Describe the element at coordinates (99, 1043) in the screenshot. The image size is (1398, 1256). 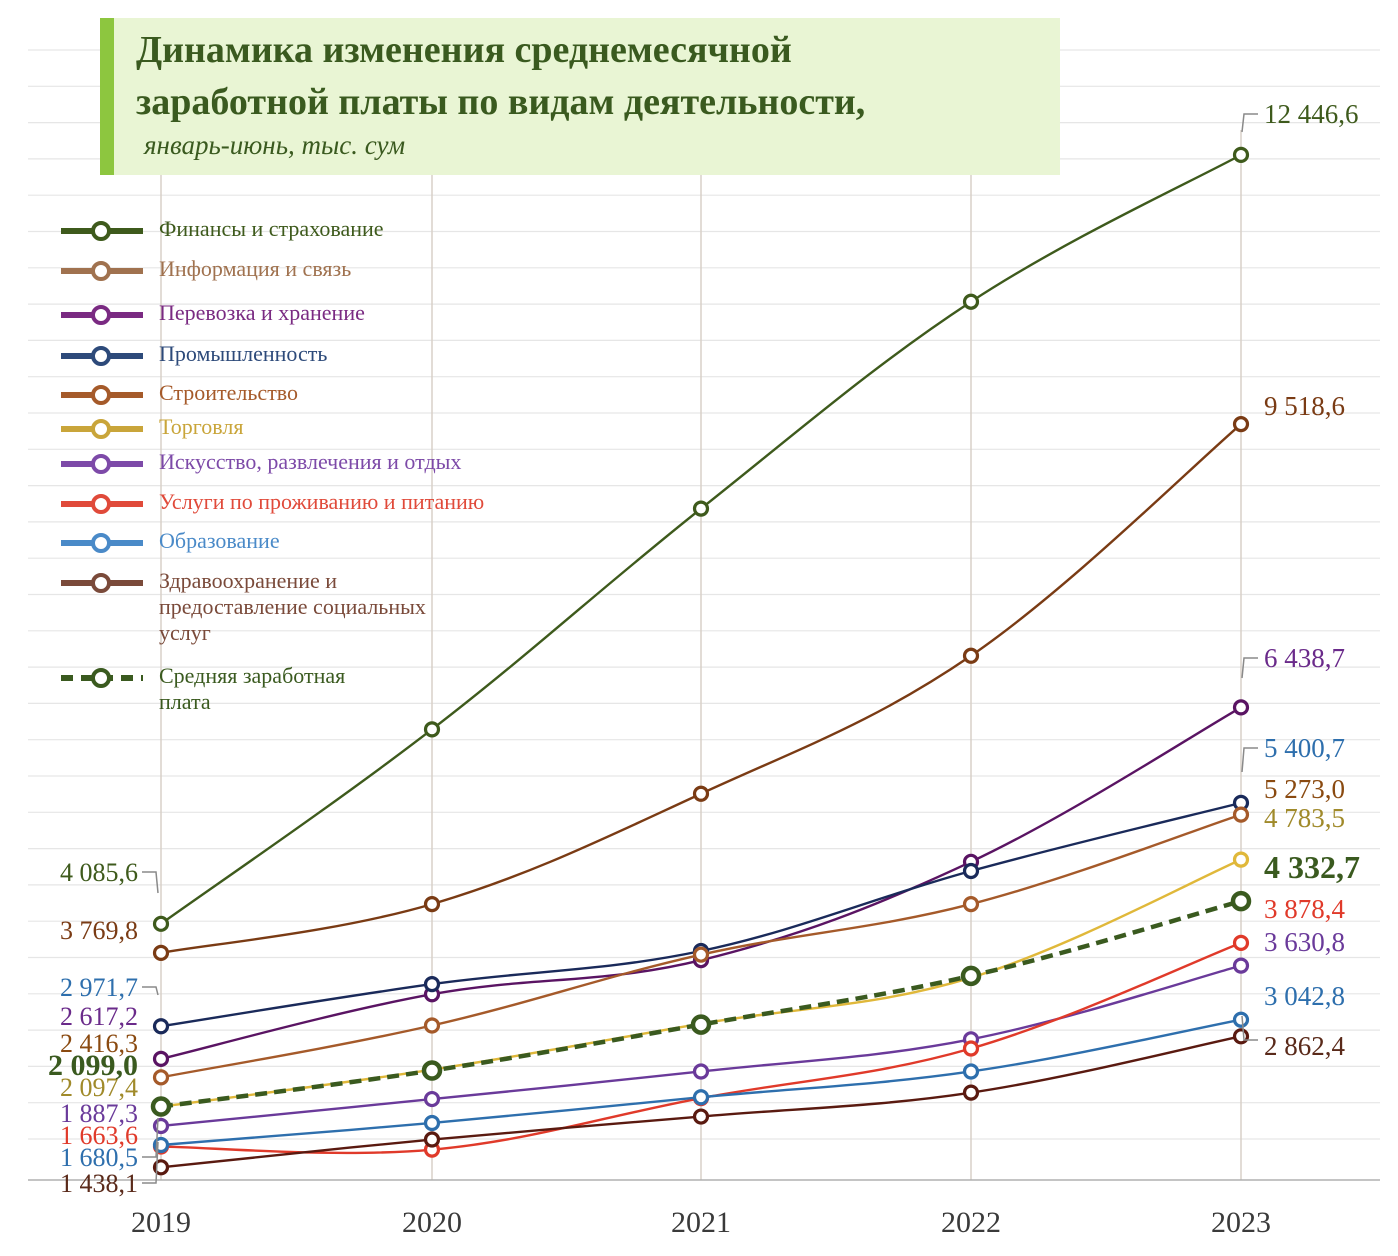
I see `start-value-label: 2 416,3` at that location.